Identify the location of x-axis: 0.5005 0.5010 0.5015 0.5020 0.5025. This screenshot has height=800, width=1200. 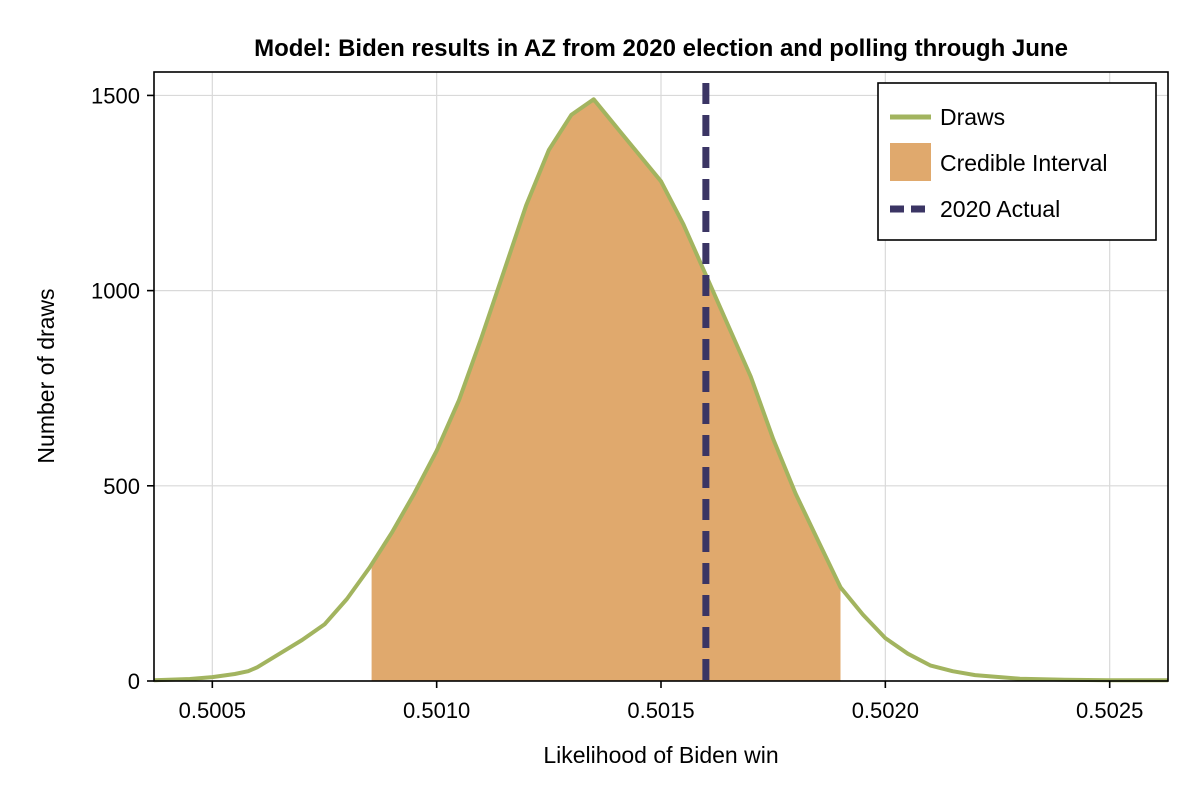
(661, 702).